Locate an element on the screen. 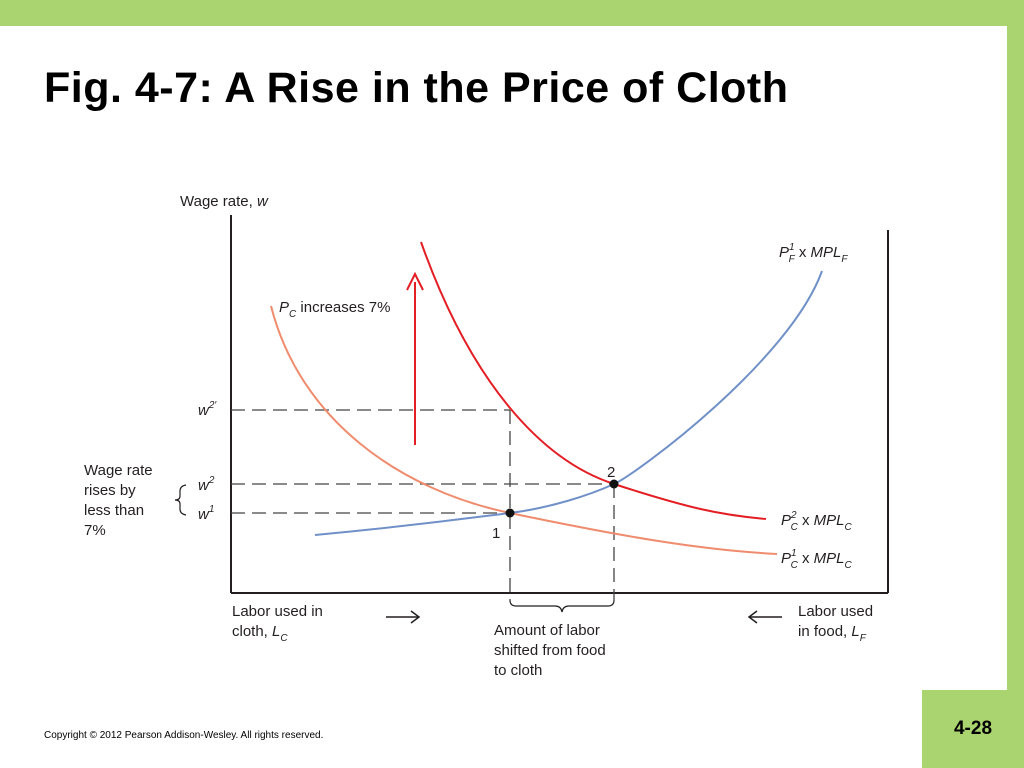  point-1-label: 1 is located at coordinates (496, 533).